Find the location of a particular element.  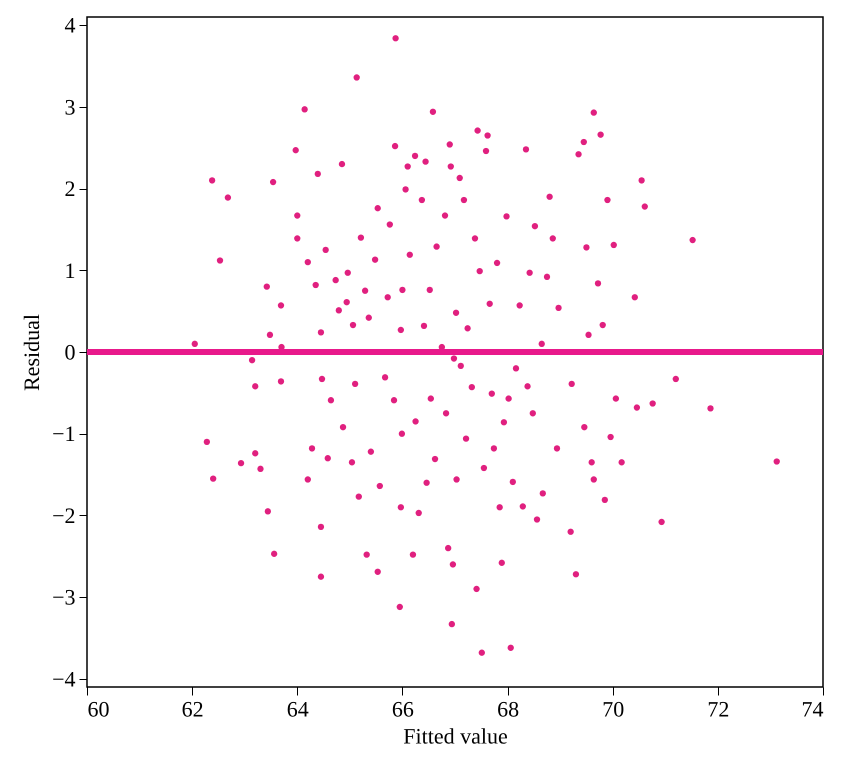

y-tick-label: −3 is located at coordinates (64, 597).